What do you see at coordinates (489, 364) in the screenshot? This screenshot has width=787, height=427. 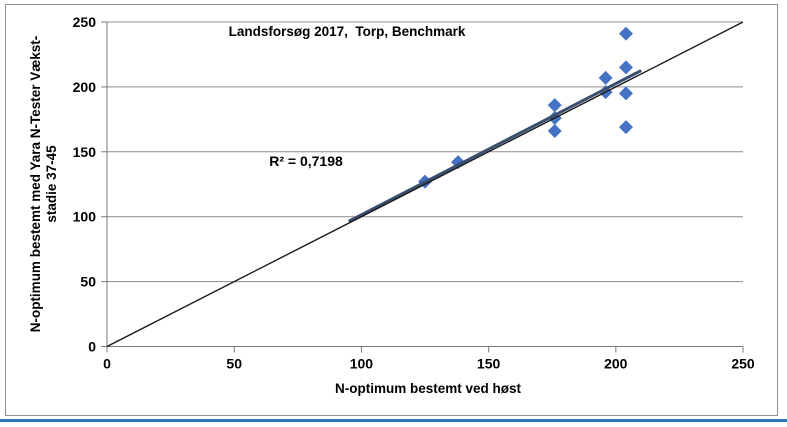 I see `x-tick-label: 150` at bounding box center [489, 364].